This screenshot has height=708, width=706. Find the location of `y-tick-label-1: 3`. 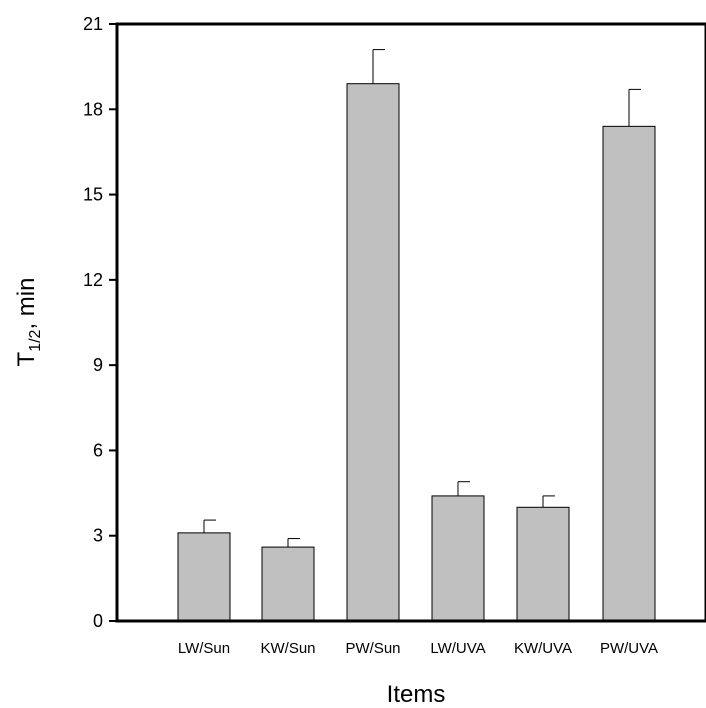

y-tick-label-1: 3 is located at coordinates (98, 536).